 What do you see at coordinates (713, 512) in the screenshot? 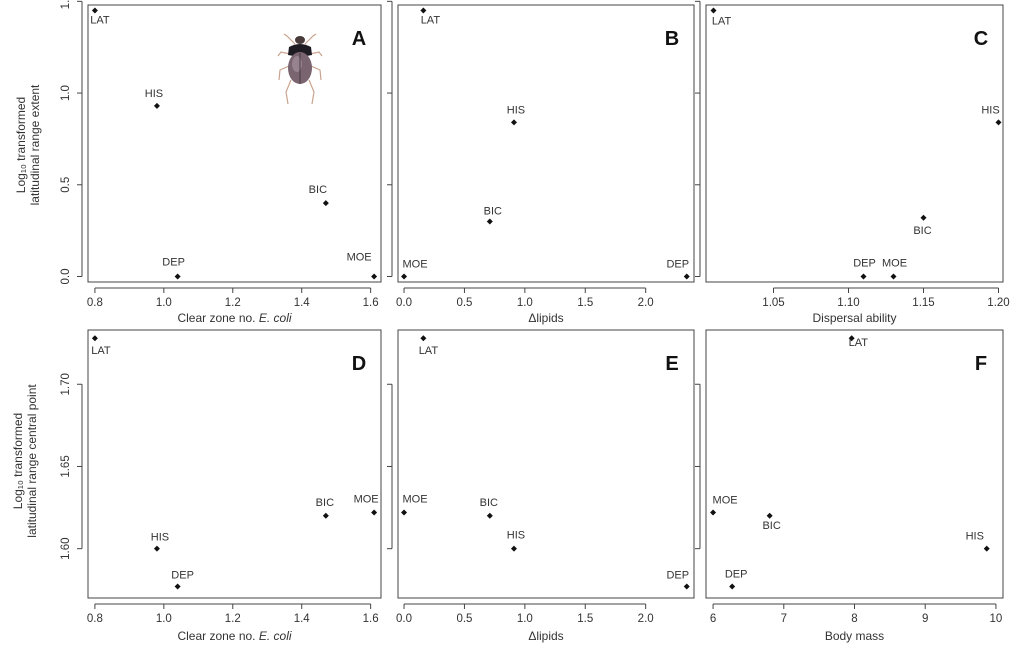
I see `panel-f-point-moe` at bounding box center [713, 512].